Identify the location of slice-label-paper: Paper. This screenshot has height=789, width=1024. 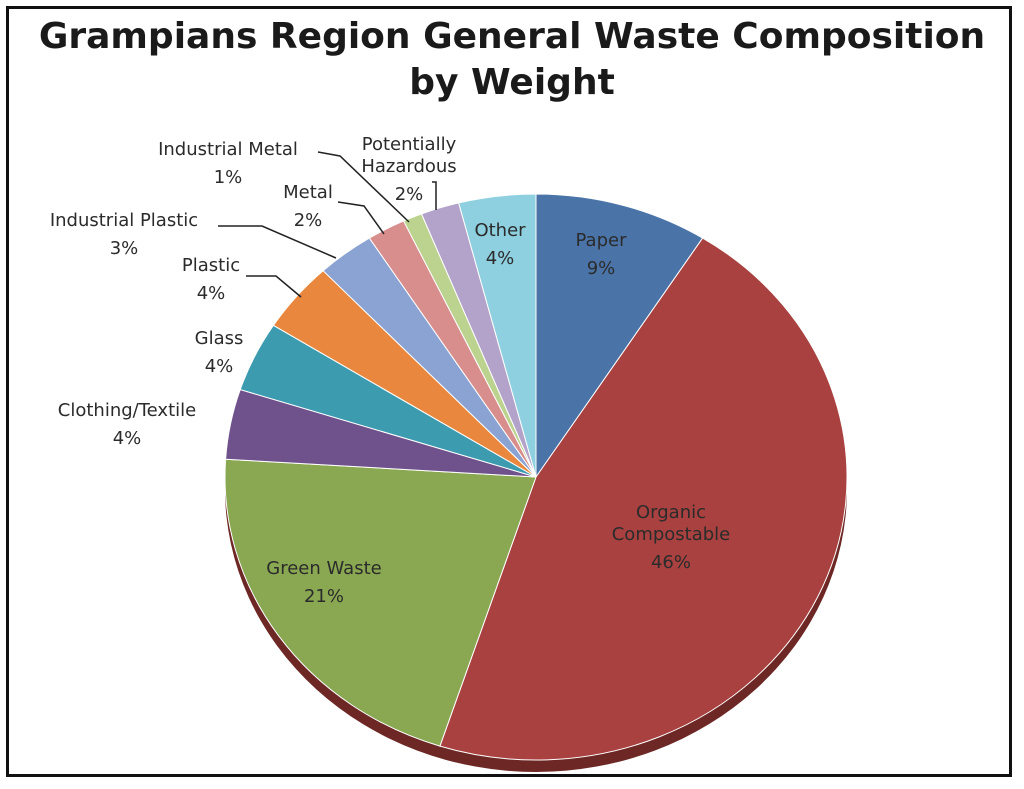
(602, 240).